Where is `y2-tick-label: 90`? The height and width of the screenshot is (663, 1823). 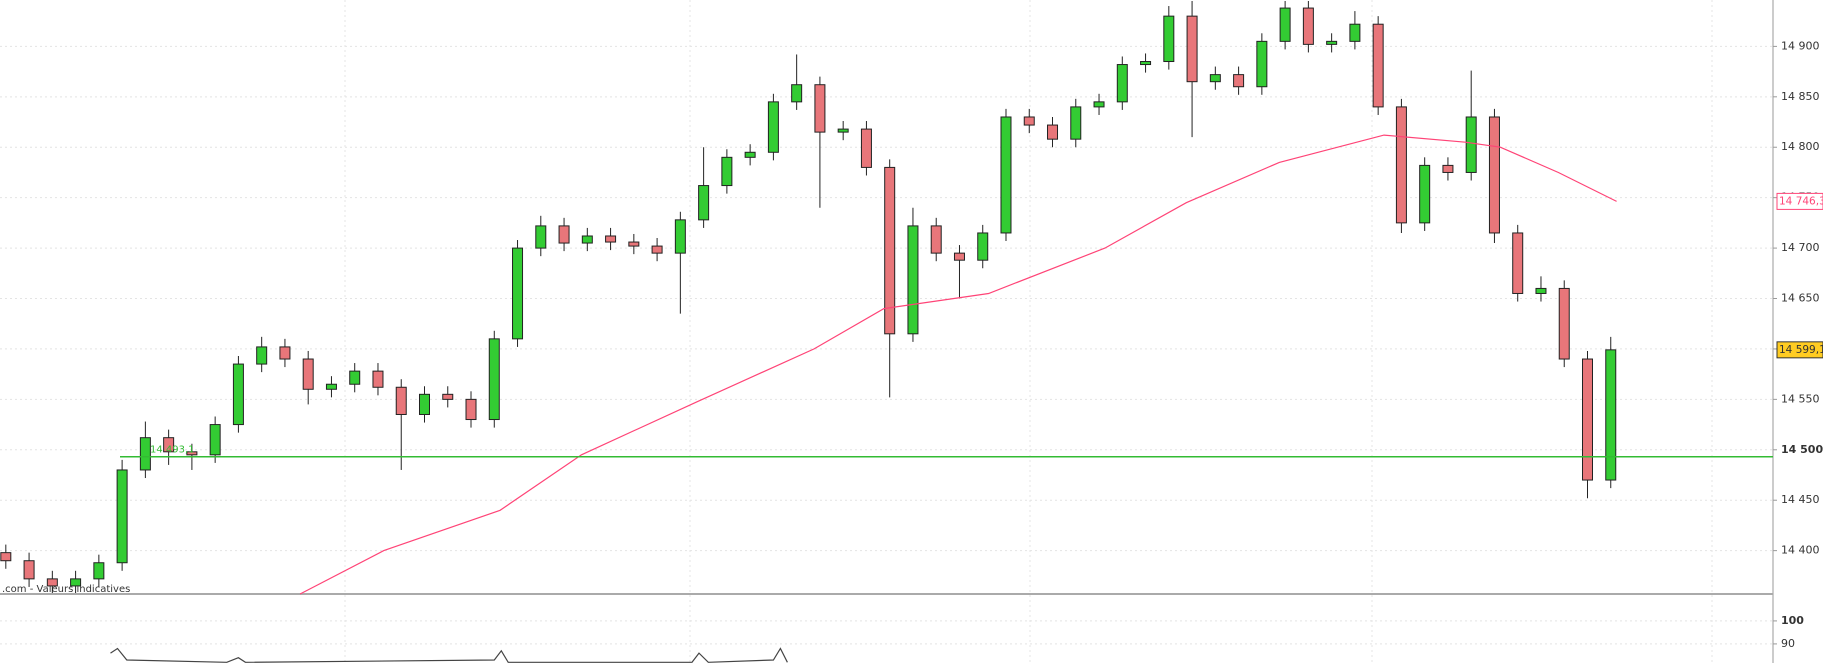 y2-tick-label: 90 is located at coordinates (1788, 643).